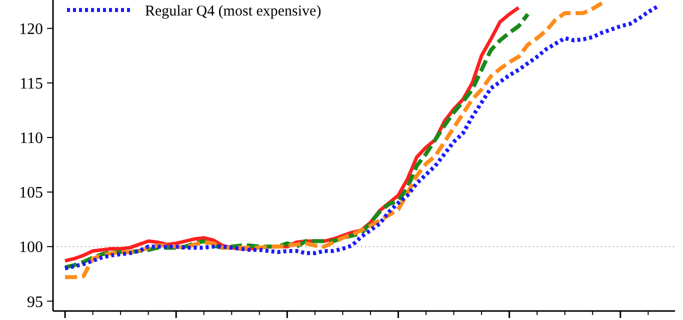 This screenshot has height=320, width=683. Describe the element at coordinates (31, 29) in the screenshot. I see `y-tick-label: 120` at that location.